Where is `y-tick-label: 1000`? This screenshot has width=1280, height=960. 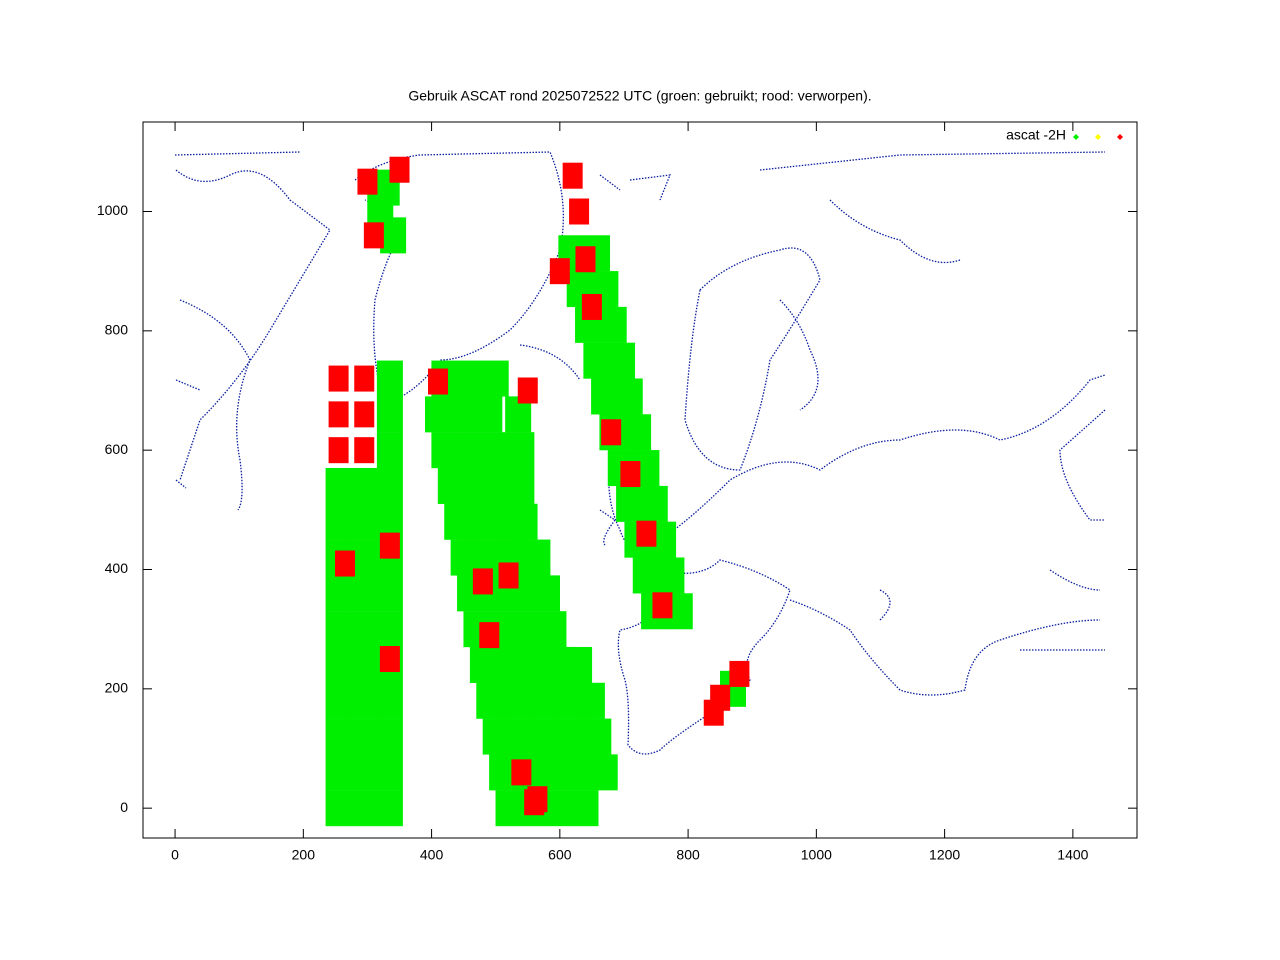
y-tick-label: 1000 is located at coordinates (112, 210).